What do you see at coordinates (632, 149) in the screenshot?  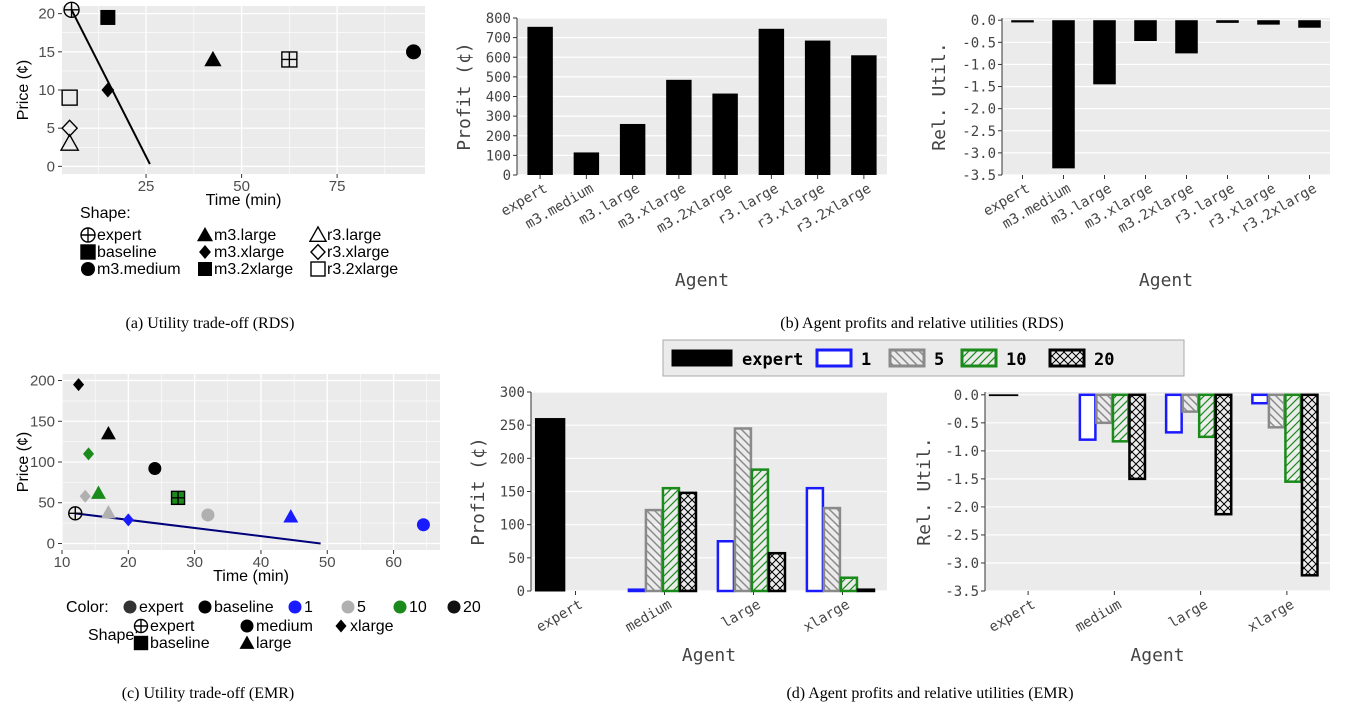 I see `bar-m3.large` at bounding box center [632, 149].